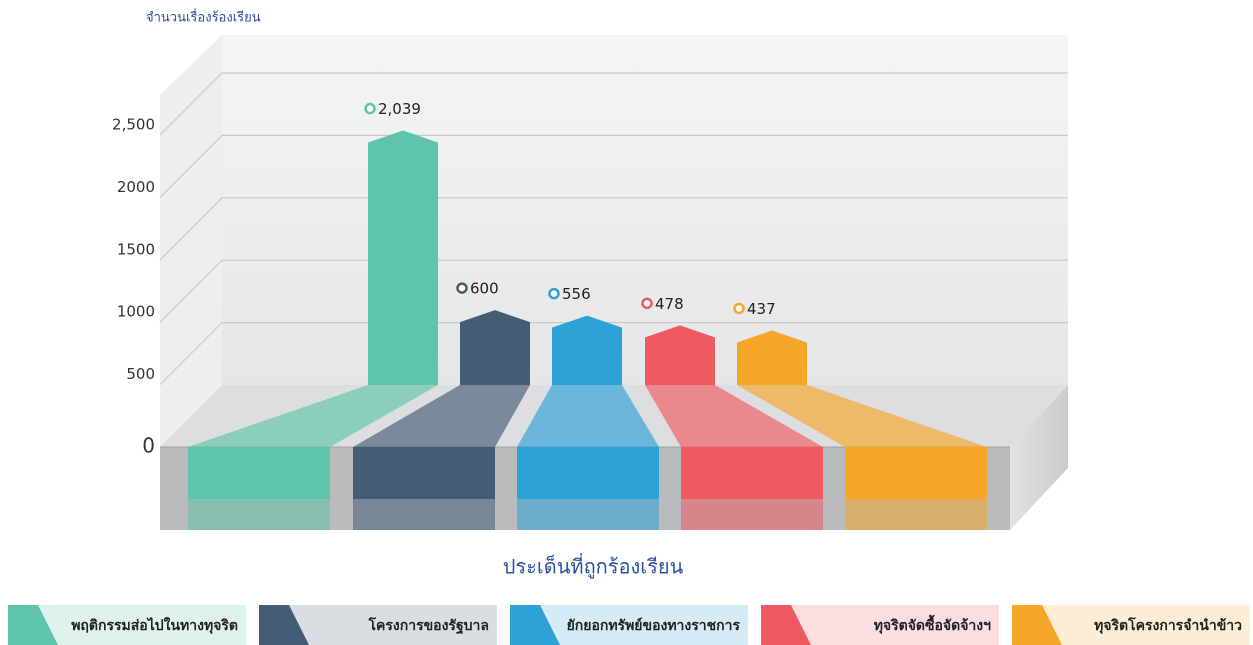  What do you see at coordinates (136, 312) in the screenshot?
I see `y-tick-label: 1000` at bounding box center [136, 312].